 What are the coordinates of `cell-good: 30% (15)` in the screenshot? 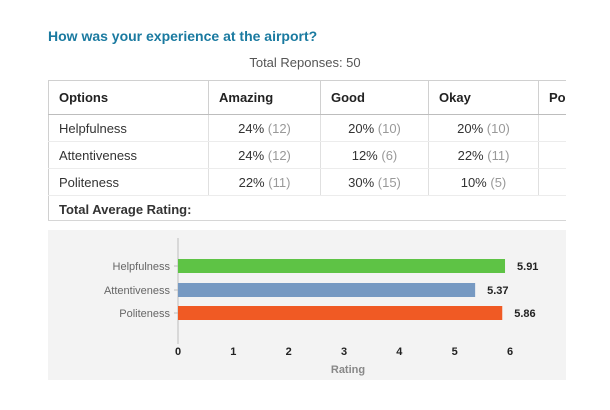 It's located at (374, 182).